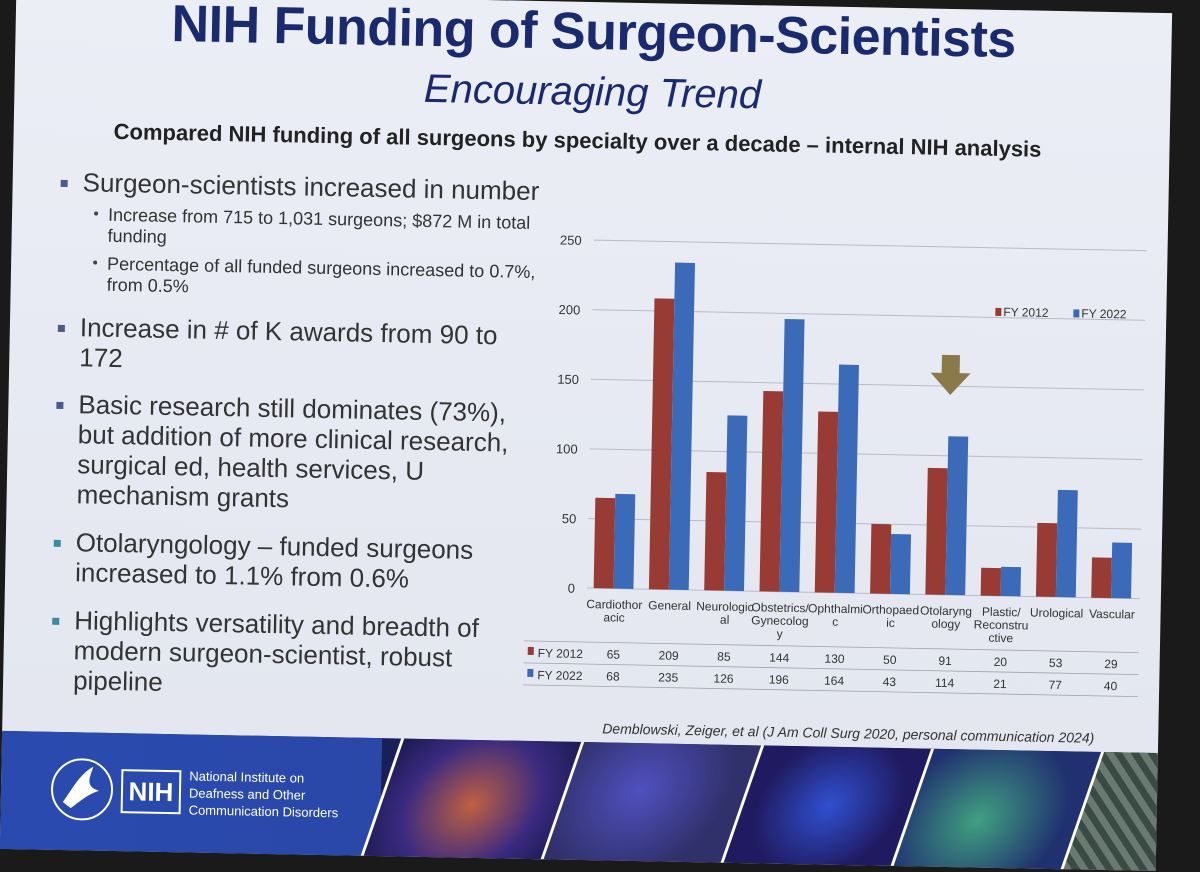  Describe the element at coordinates (668, 677) in the screenshot. I see `table-cell-value: 235` at that location.